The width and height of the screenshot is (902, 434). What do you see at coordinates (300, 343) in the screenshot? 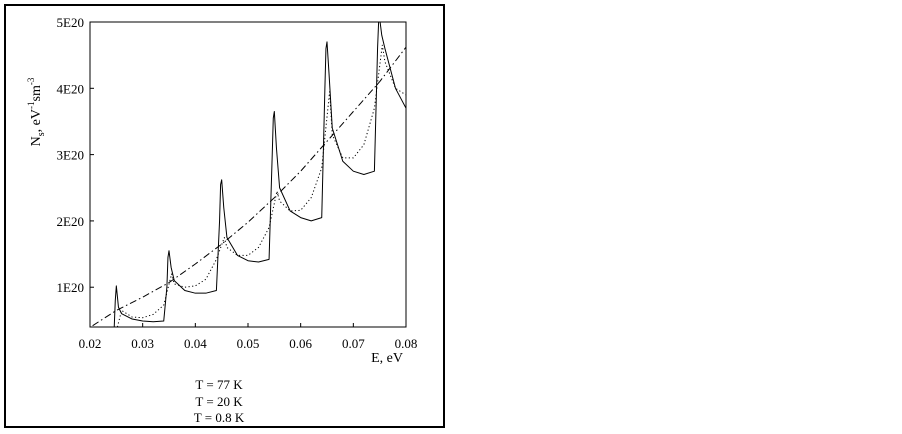
I see `x-tick-label: 0.06` at bounding box center [300, 343].